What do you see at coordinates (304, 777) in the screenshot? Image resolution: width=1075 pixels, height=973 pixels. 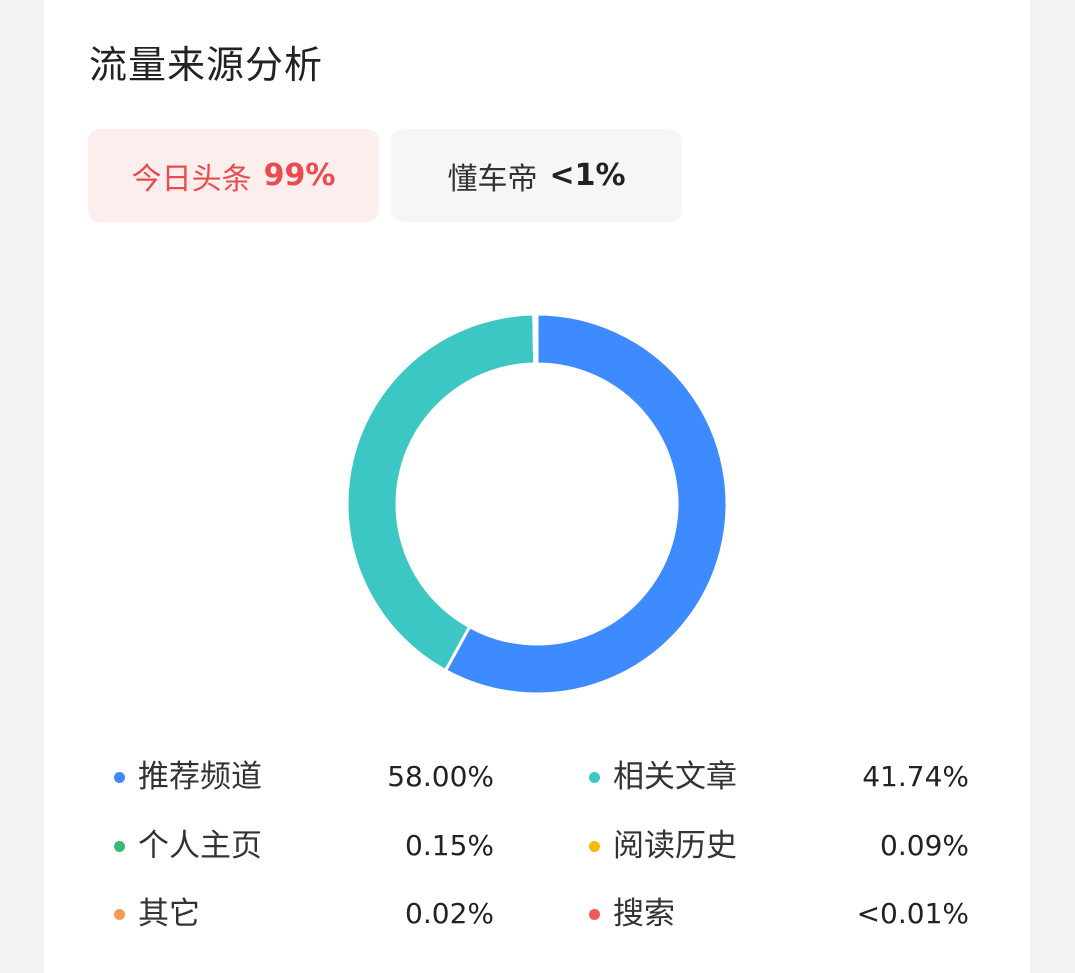 I see `legend-item-1: 推荐频道 58.00%` at bounding box center [304, 777].